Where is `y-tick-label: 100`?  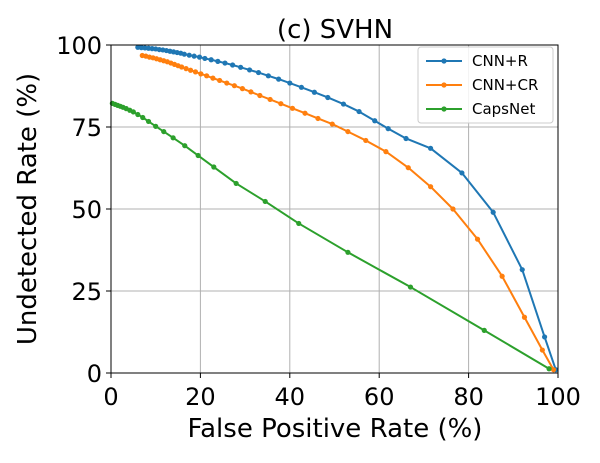 y-tick-label: 100 is located at coordinates (79, 46).